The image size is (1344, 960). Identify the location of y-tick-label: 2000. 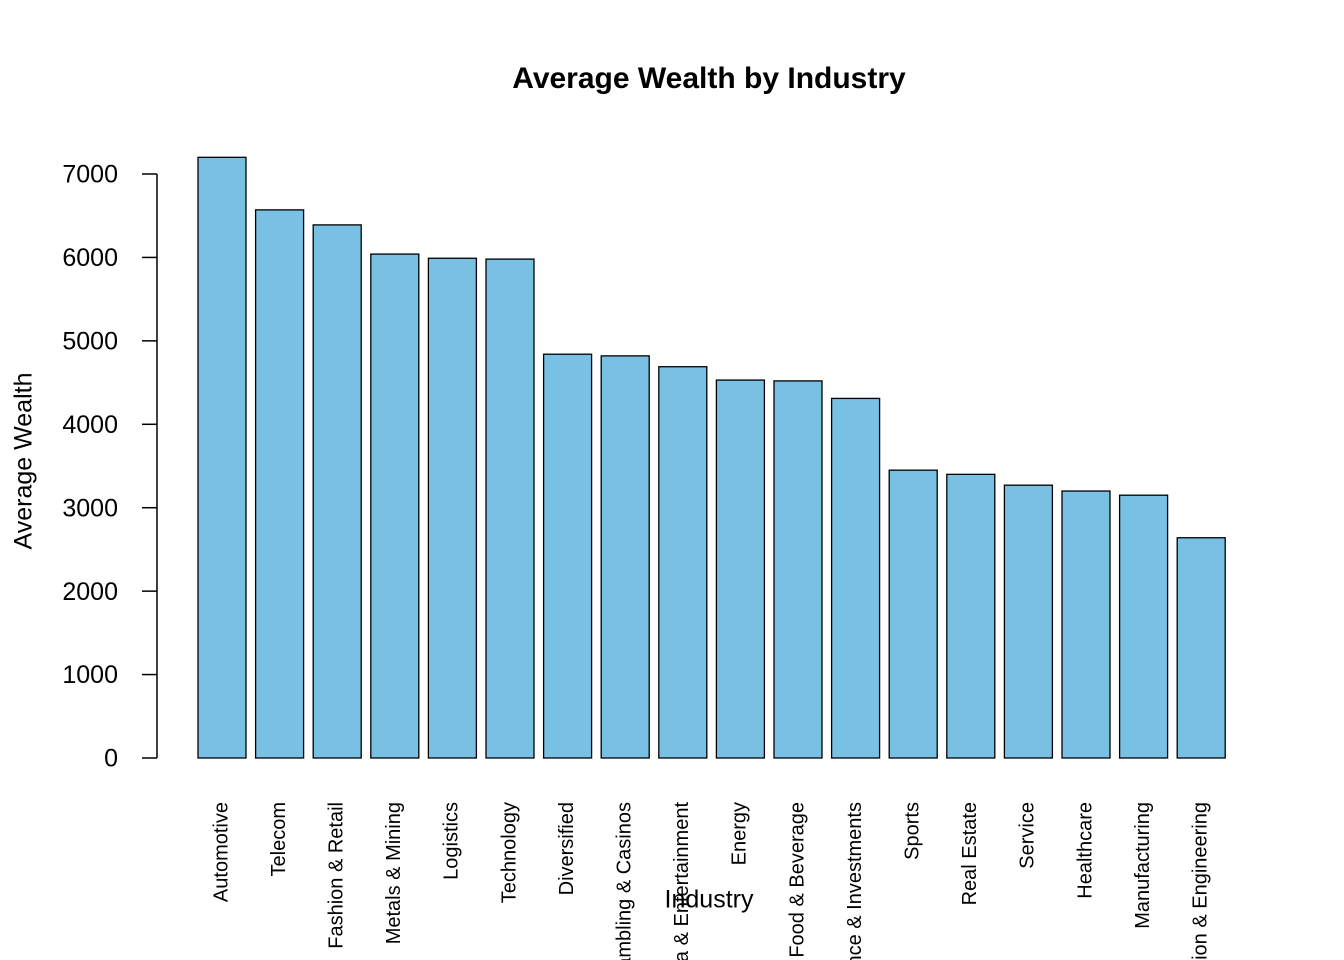
(90, 592).